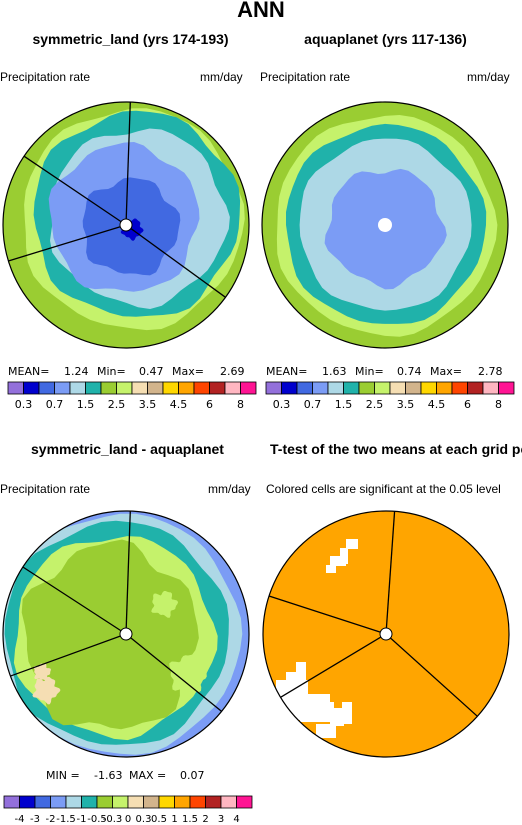  What do you see at coordinates (488, 77) in the screenshot?
I see `panel-2-units-label: mm/day` at bounding box center [488, 77].